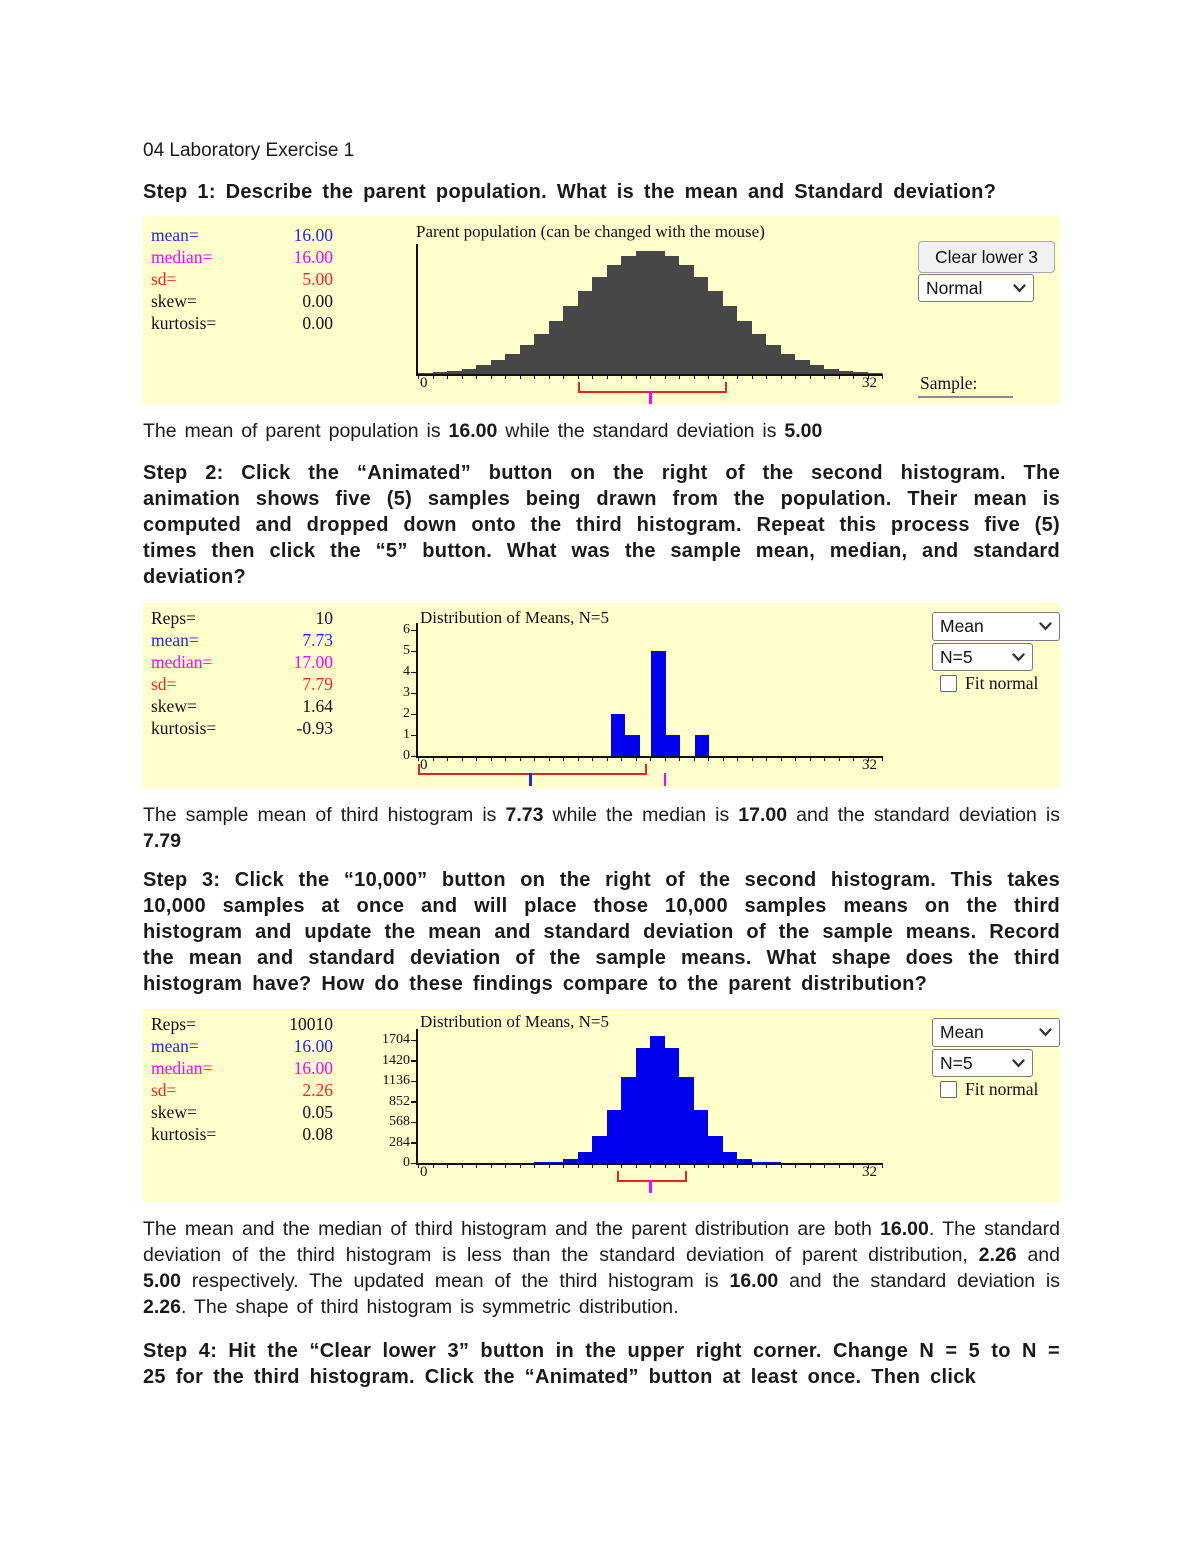  What do you see at coordinates (296, 431) in the screenshot?
I see `text-run: The mean of parent population is` at bounding box center [296, 431].